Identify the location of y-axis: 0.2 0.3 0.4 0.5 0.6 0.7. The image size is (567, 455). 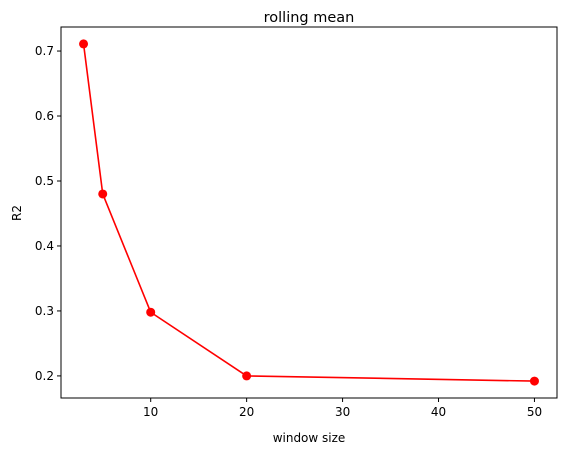
(48, 213).